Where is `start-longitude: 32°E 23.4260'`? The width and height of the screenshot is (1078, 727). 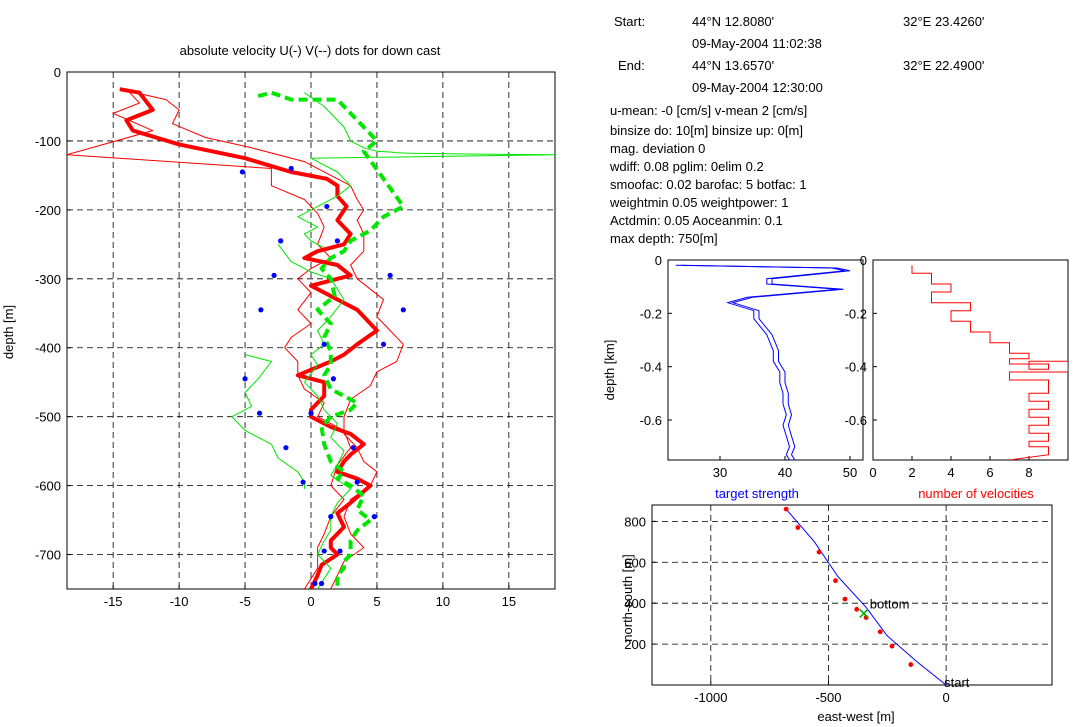
start-longitude: 32°E 23.4260' is located at coordinates (943, 21).